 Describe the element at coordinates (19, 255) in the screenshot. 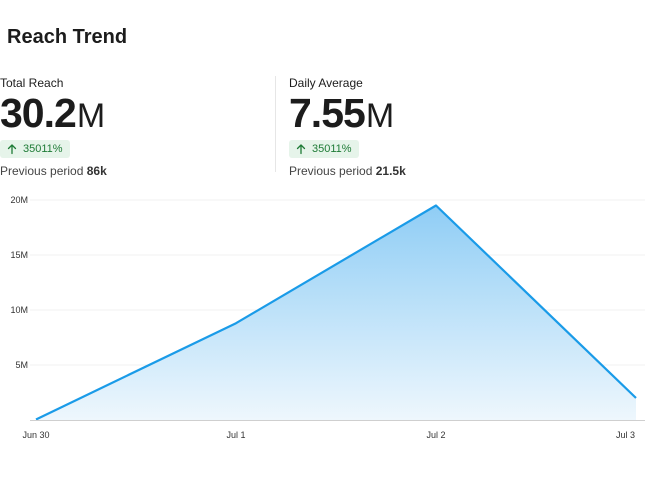

I see `y-tick-label: 15M` at that location.